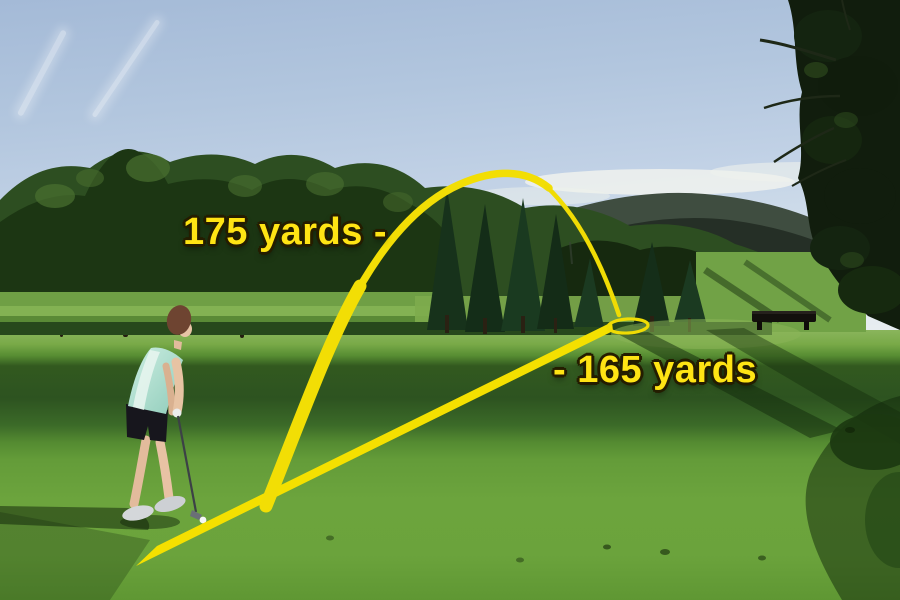  I want to click on landing-distance-label: - 165 yards, so click(655, 370).